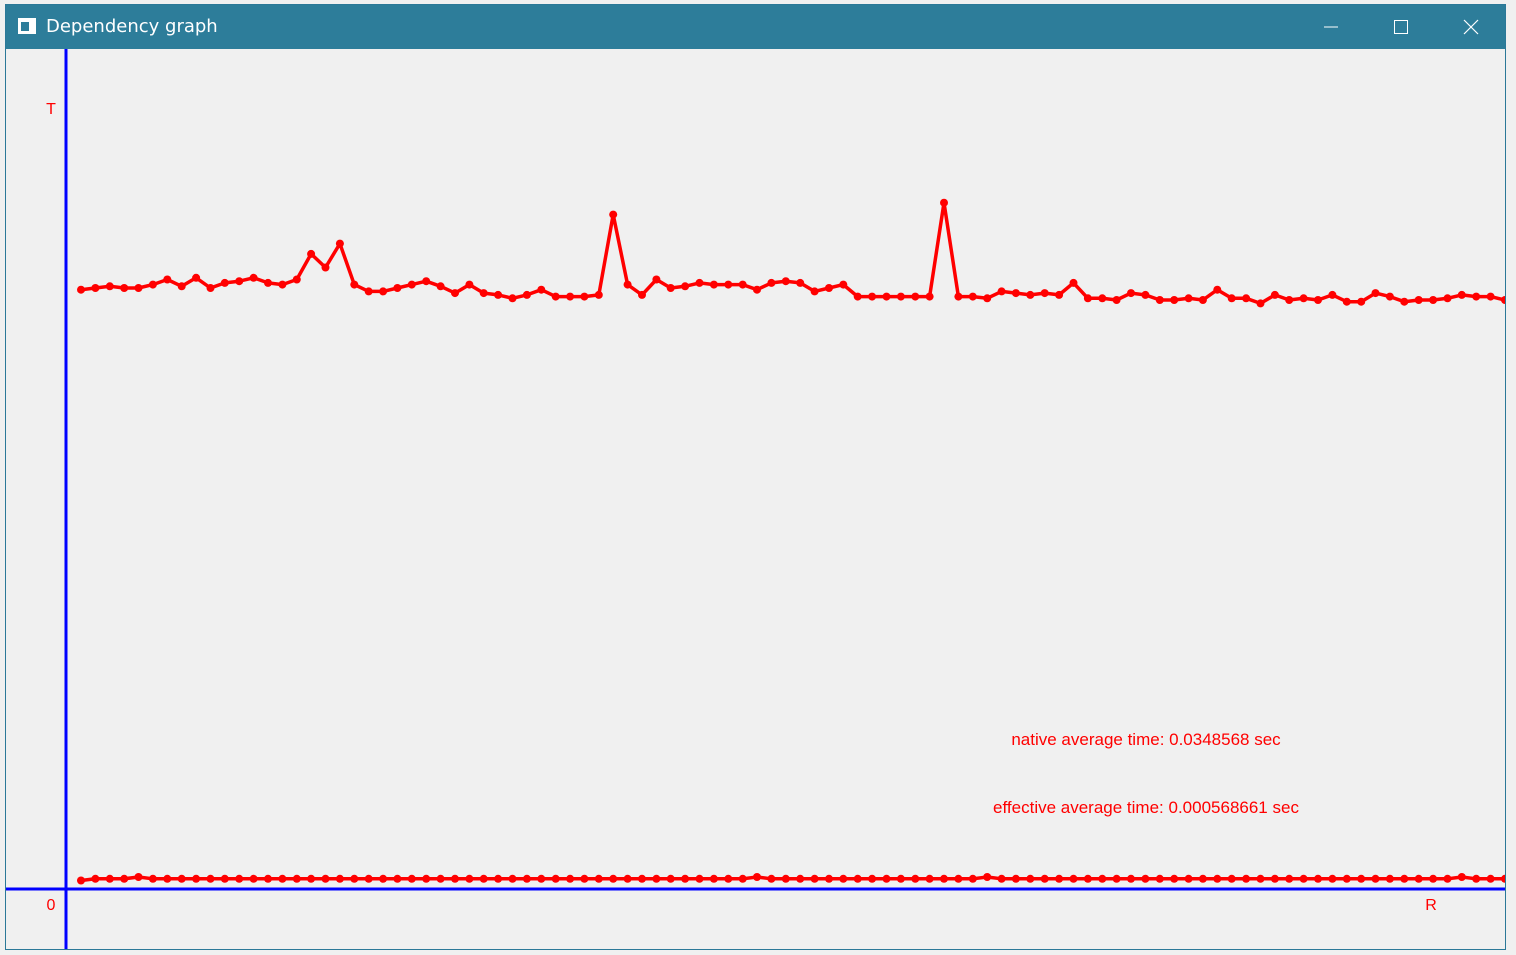 Image resolution: width=1516 pixels, height=955 pixels. I want to click on close-button, so click(1471, 27).